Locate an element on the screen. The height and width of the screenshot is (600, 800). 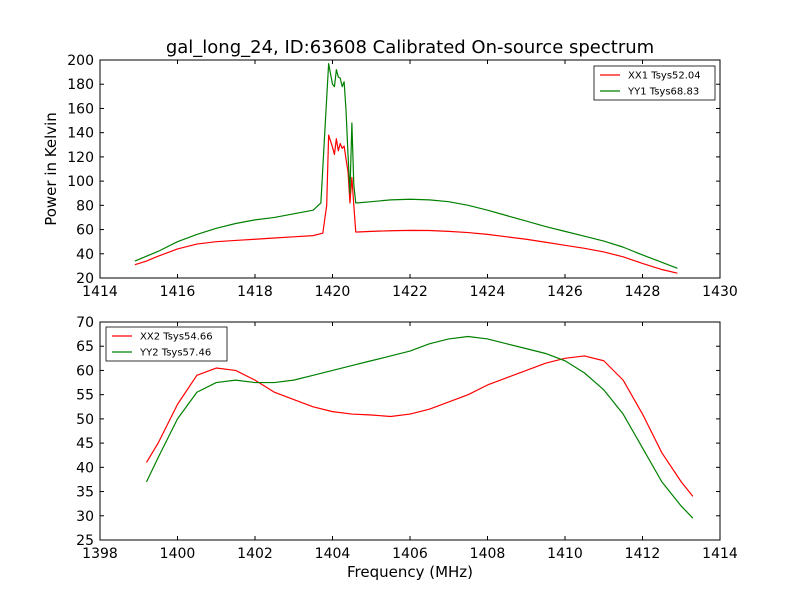
bottom-x-axis-label: Frequency (MHz) is located at coordinates (410, 572).